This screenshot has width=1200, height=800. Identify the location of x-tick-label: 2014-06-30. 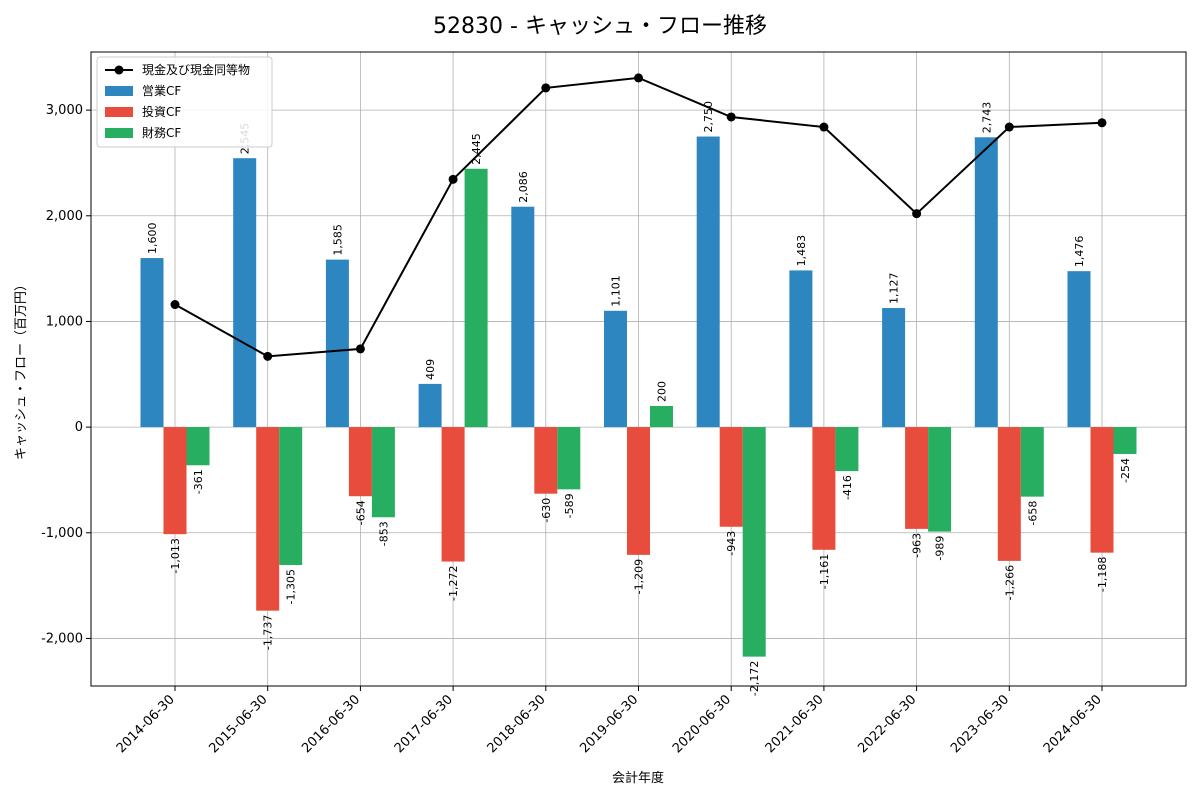
(146, 724).